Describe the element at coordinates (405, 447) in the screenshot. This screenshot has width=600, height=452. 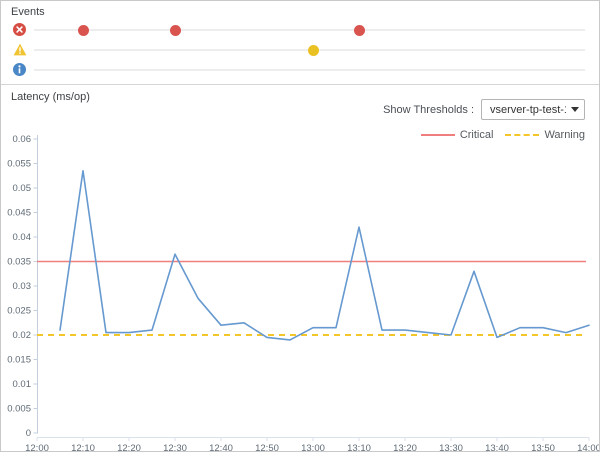
I see `x-tick-label: 13:20` at that location.